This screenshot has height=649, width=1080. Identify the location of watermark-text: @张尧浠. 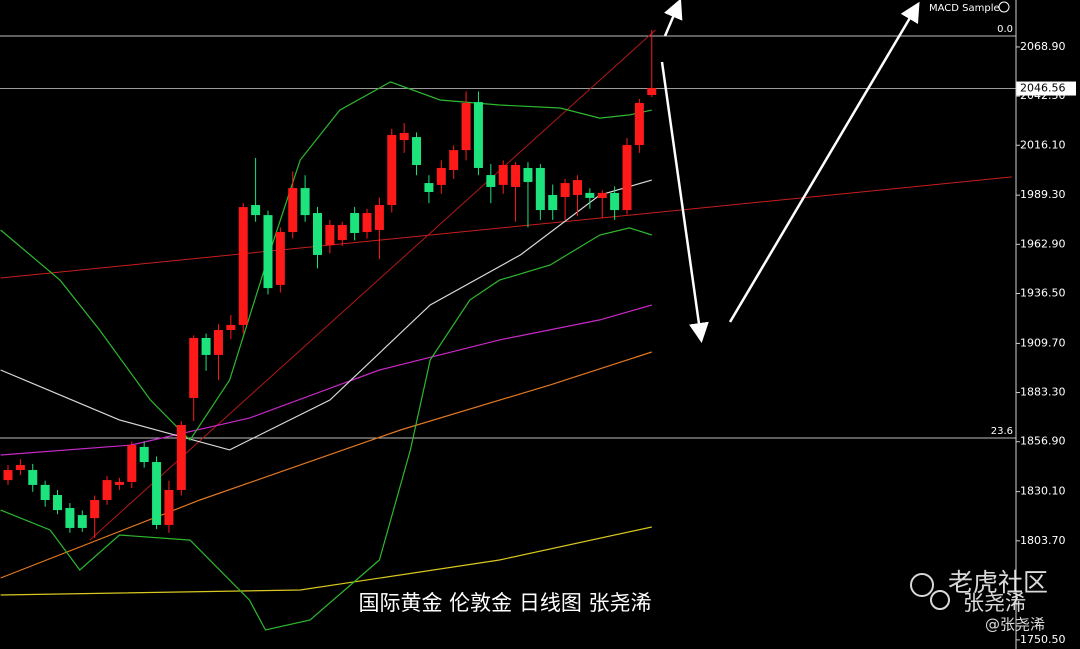
(1015, 625).